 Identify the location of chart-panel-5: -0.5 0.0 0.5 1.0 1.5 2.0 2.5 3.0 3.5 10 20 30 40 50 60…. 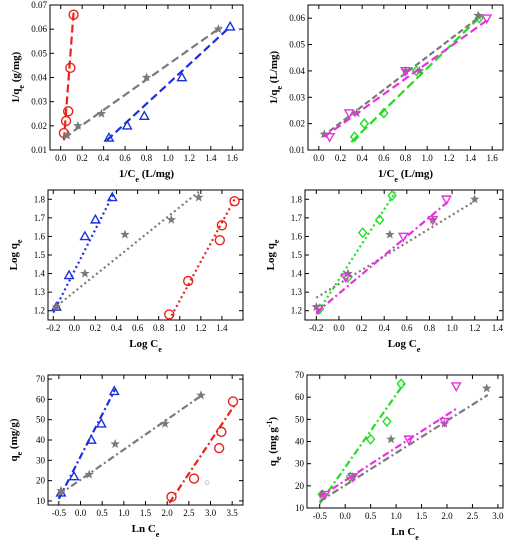
(126, 456).